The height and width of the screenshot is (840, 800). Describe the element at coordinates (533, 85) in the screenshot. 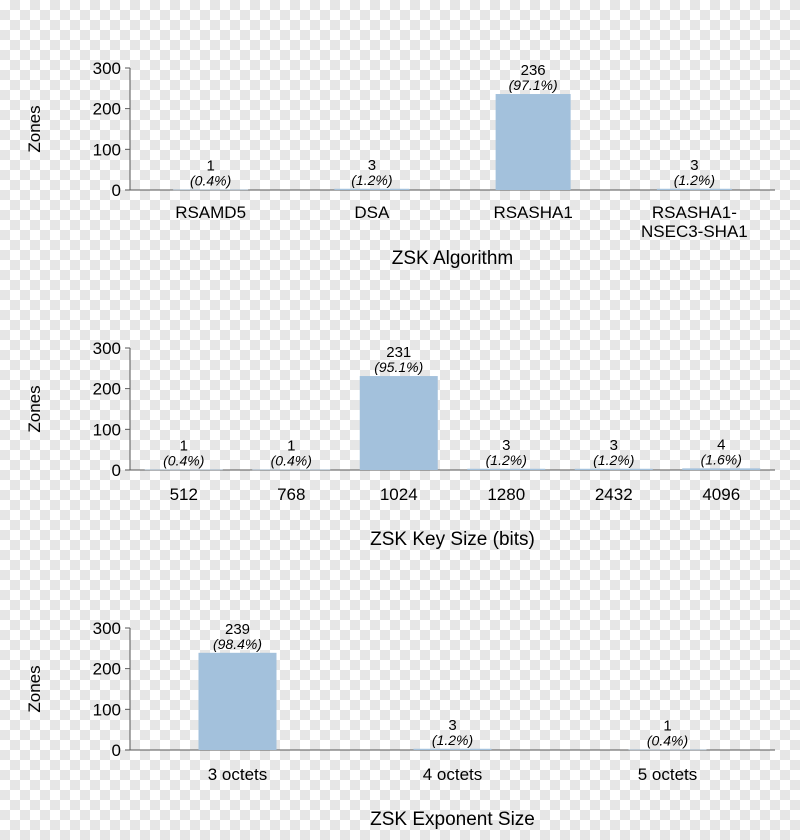

I see `data-label-percent: (97.1%)` at that location.